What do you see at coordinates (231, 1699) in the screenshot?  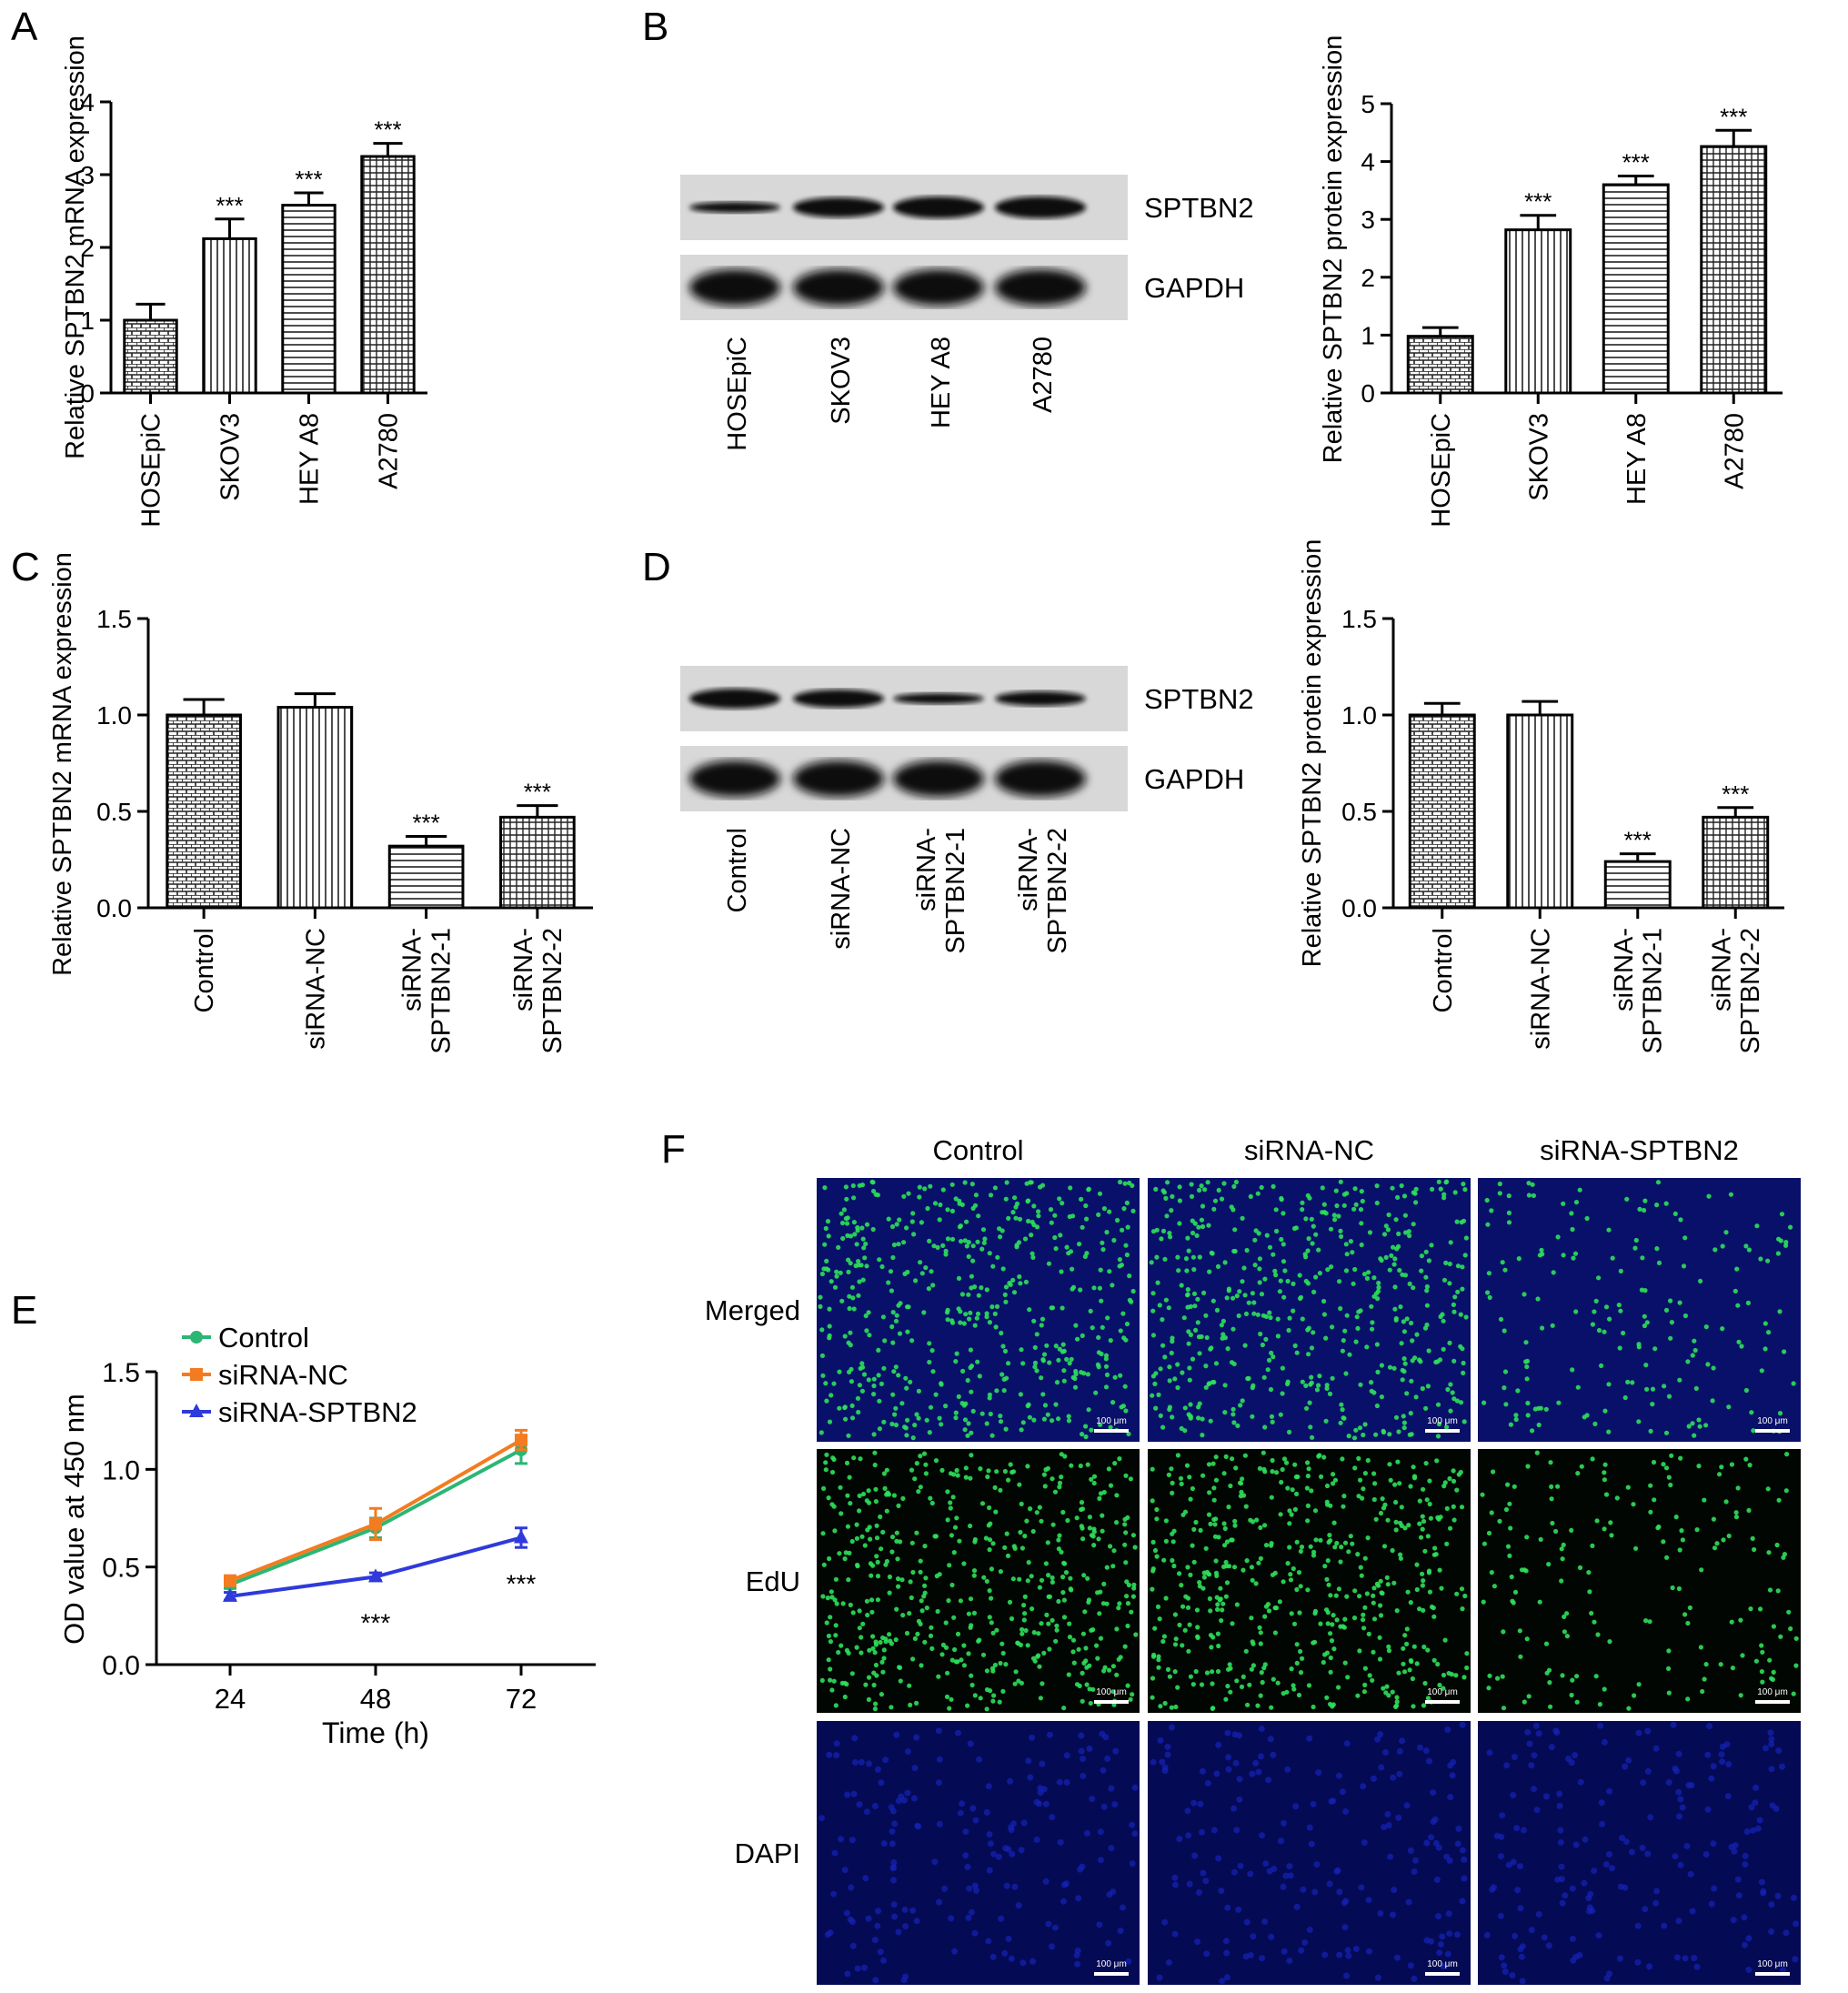 I see `x-tick-label: 24` at bounding box center [231, 1699].